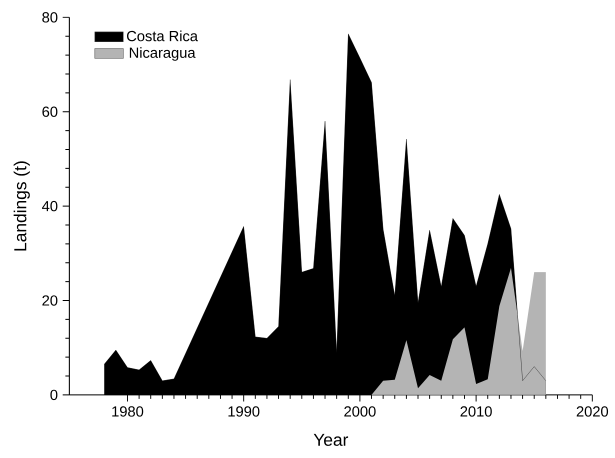  I want to click on legend-label: Costa Rica, so click(162, 36).